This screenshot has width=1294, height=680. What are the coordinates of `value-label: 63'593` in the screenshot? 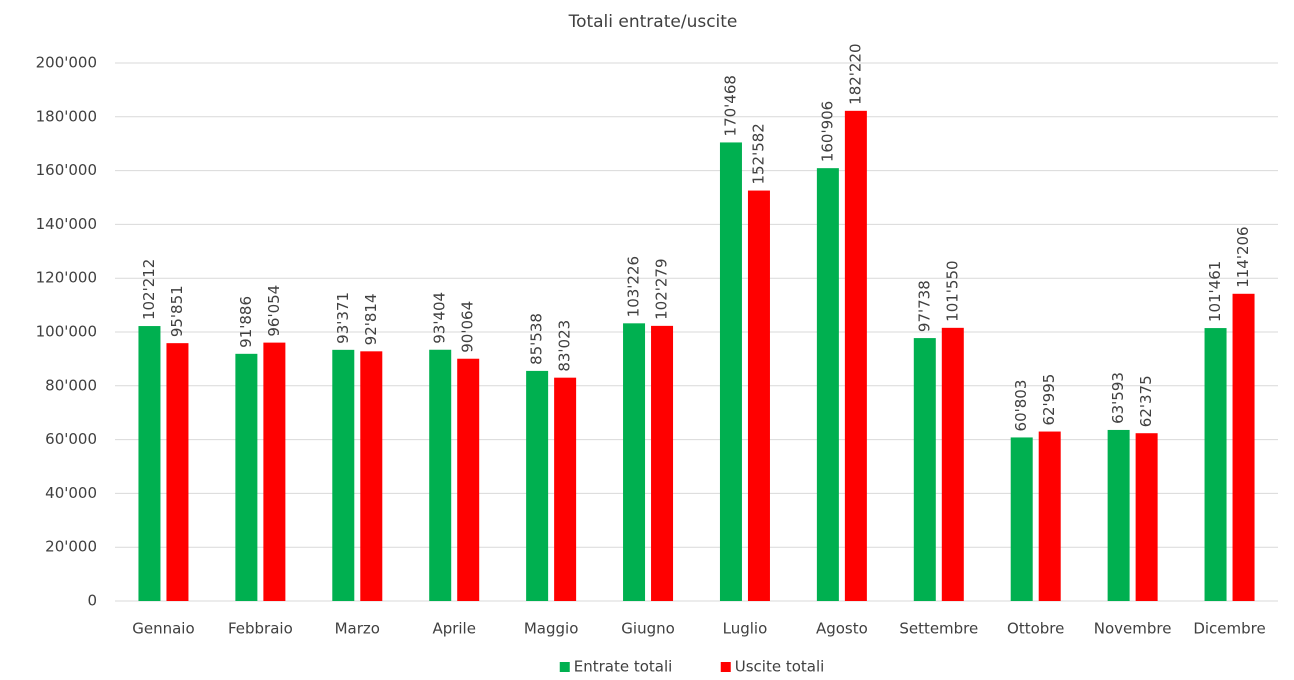 It's located at (1118, 398).